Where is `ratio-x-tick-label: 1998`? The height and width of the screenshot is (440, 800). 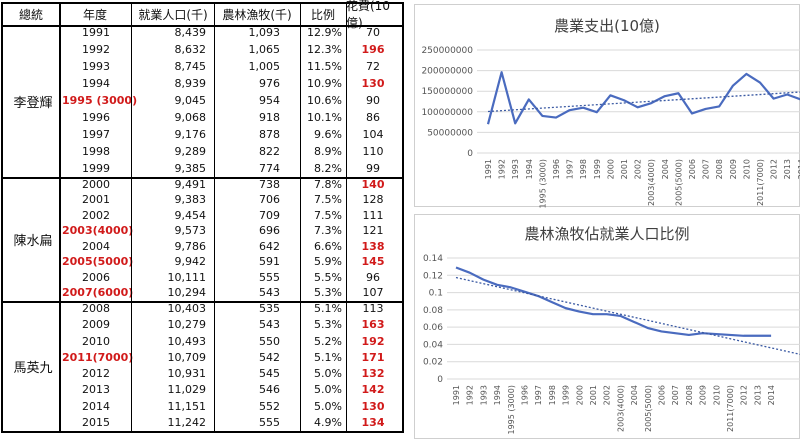 ratio-x-tick-label: 1998 is located at coordinates (552, 395).